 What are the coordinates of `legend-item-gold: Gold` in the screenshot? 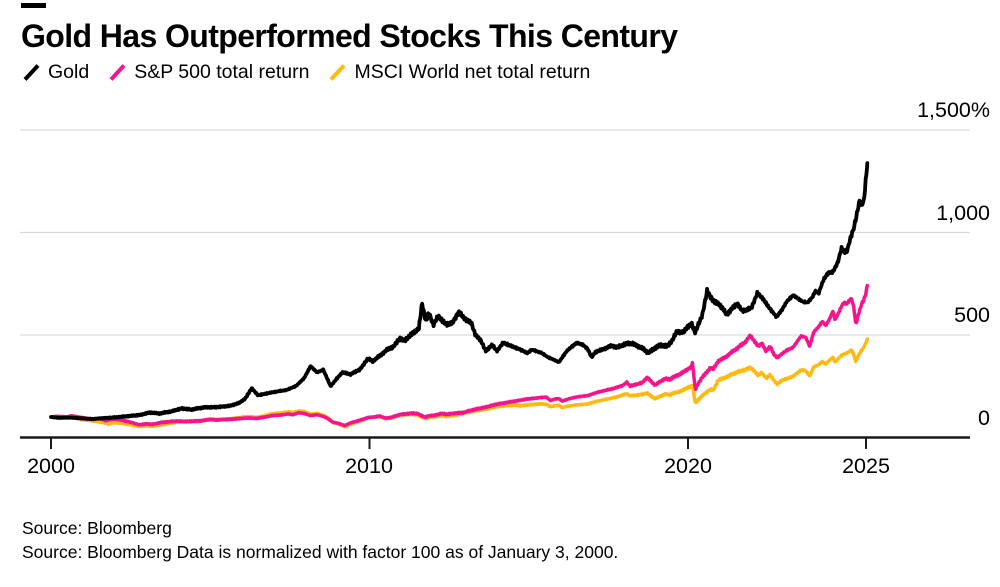 It's located at (55, 72).